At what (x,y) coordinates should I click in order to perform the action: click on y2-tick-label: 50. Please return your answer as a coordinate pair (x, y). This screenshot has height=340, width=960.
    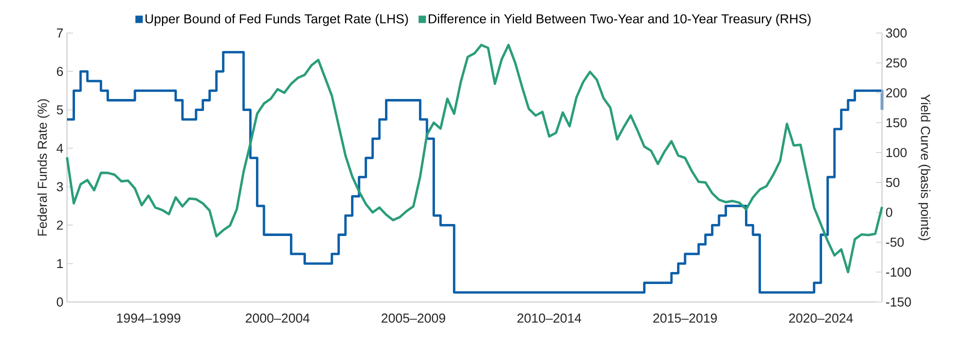
    Looking at the image, I should click on (893, 183).